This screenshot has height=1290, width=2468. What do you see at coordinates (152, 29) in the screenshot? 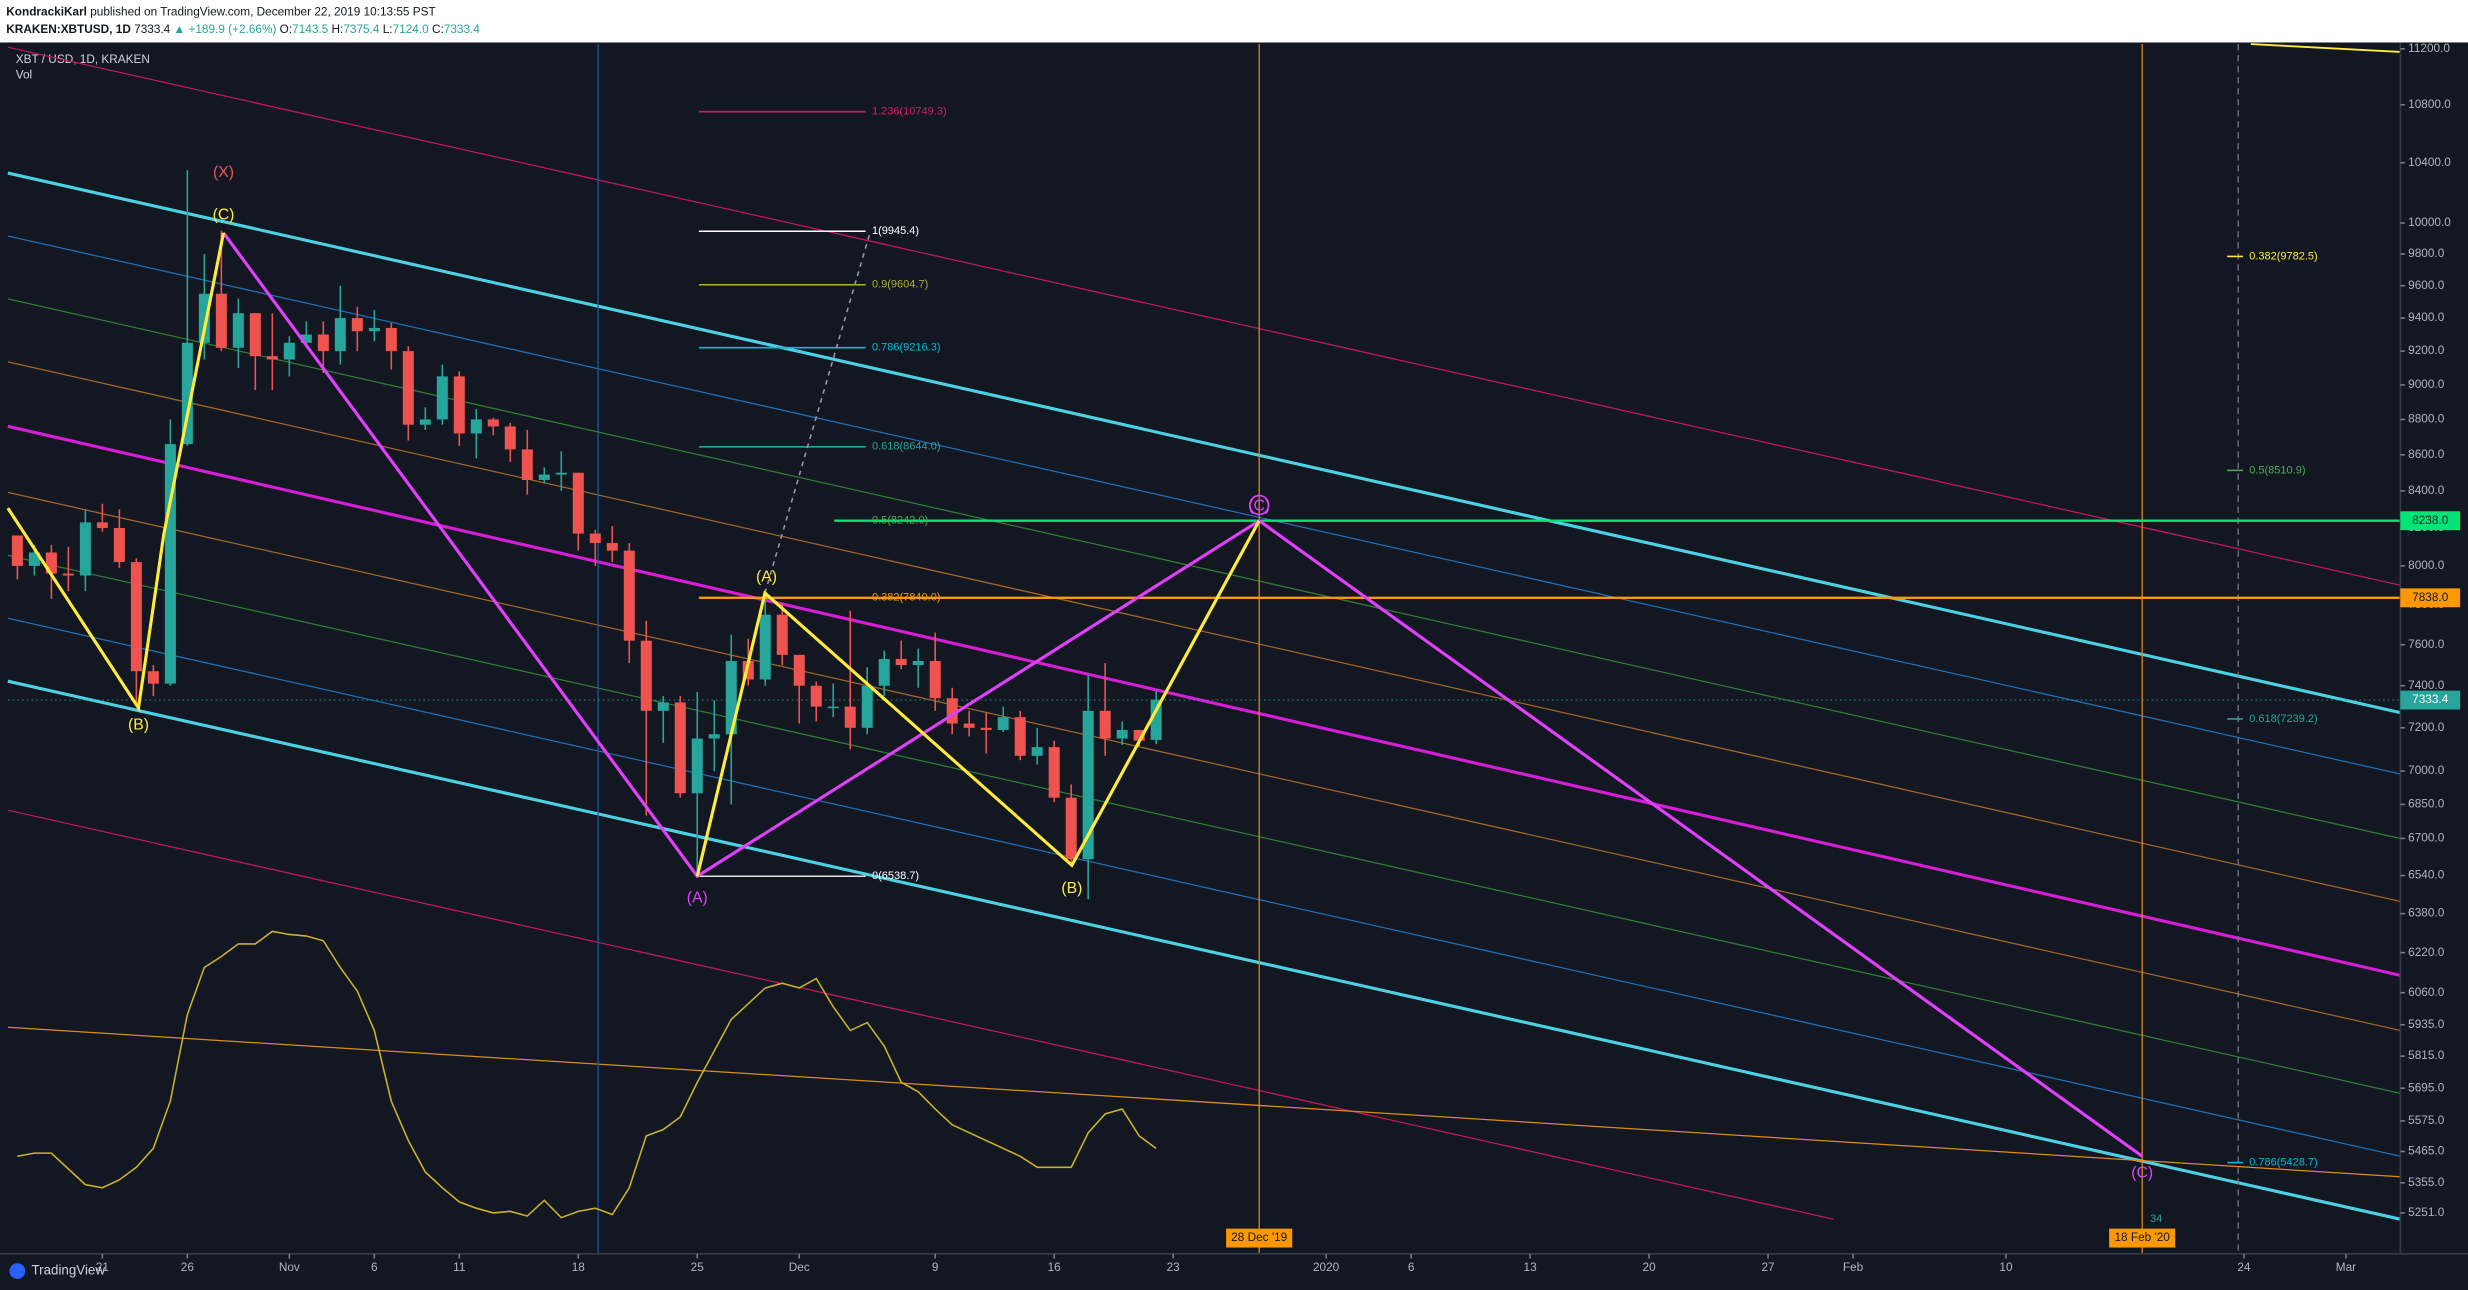
I see `price: 7333.4` at bounding box center [152, 29].